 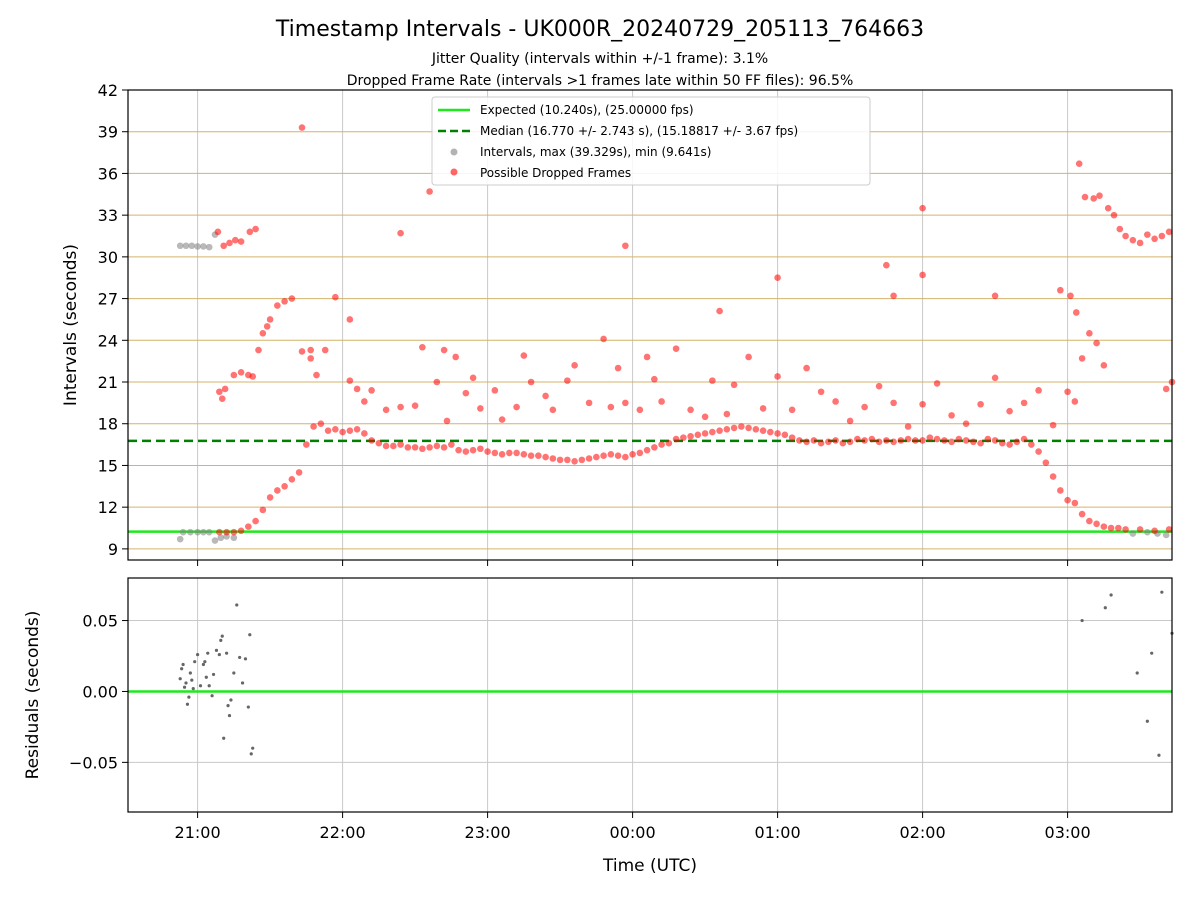 What do you see at coordinates (343, 832) in the screenshot?
I see `x-tick-label: 22:00` at bounding box center [343, 832].